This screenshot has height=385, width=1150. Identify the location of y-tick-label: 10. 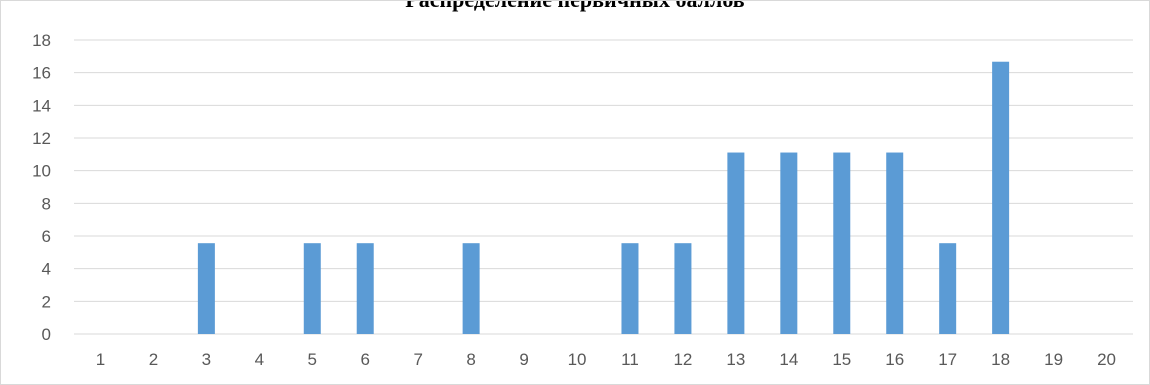
(41, 171).